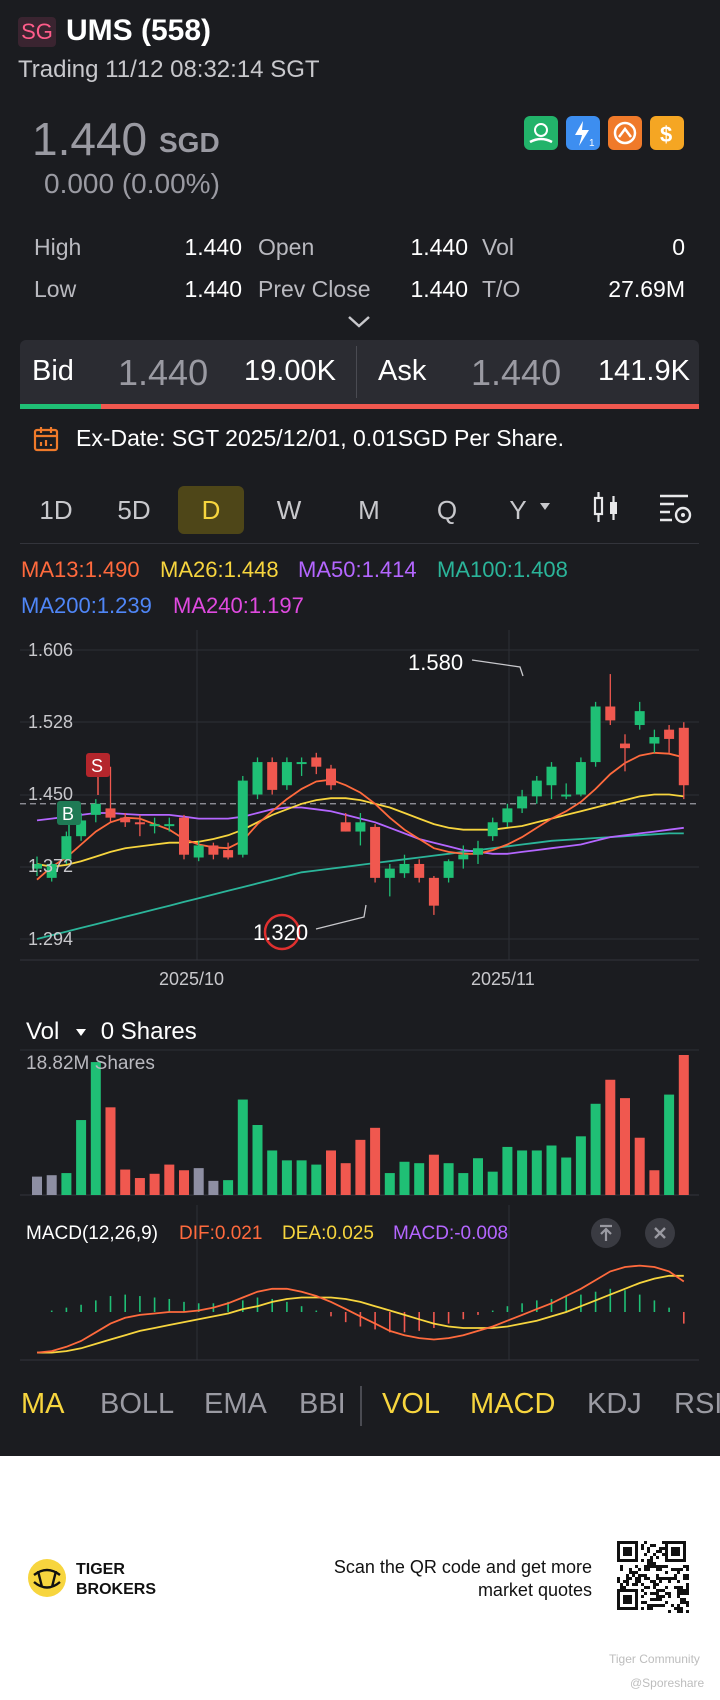 The width and height of the screenshot is (720, 1700). Describe the element at coordinates (360, 830) in the screenshot. I see `ma26-line` at that location.